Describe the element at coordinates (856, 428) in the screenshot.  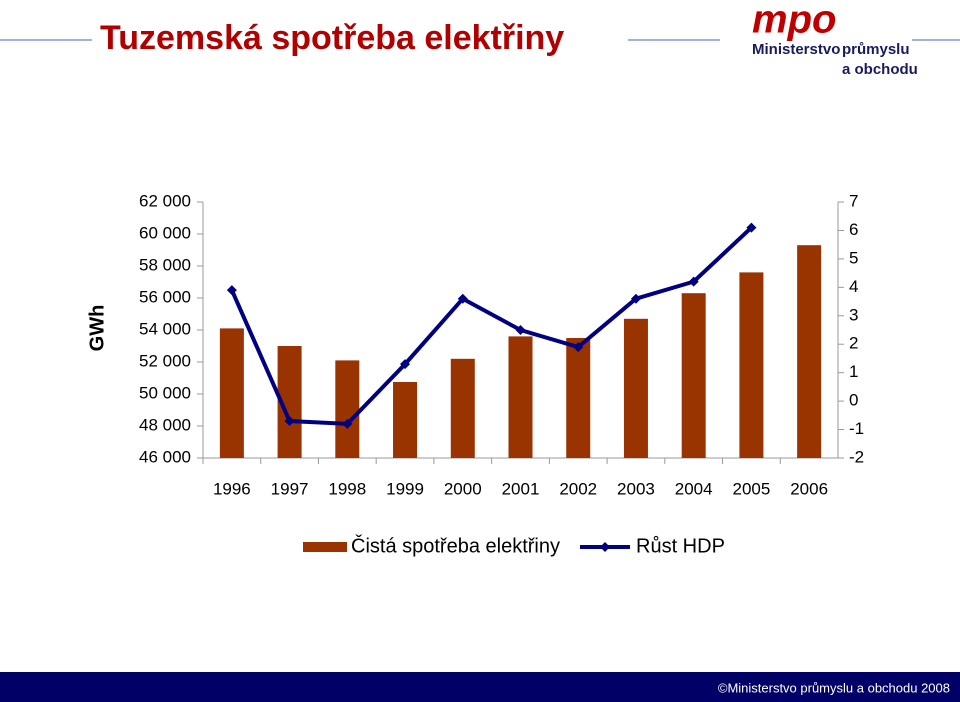
I see `y2-tick-label: -1` at that location.